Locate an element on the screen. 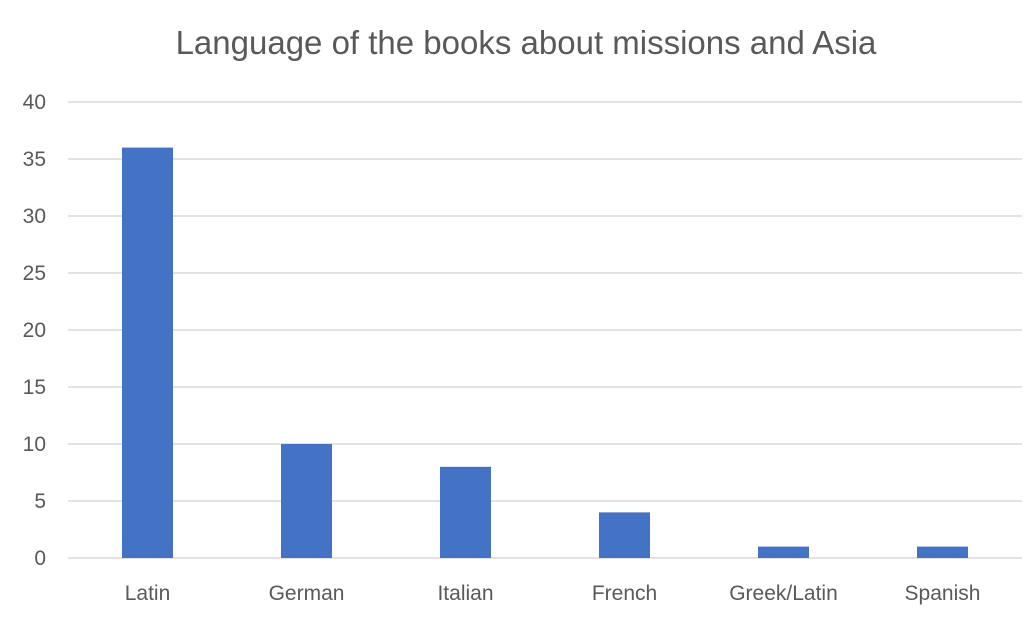 The image size is (1024, 620). bar-latin is located at coordinates (147, 352).